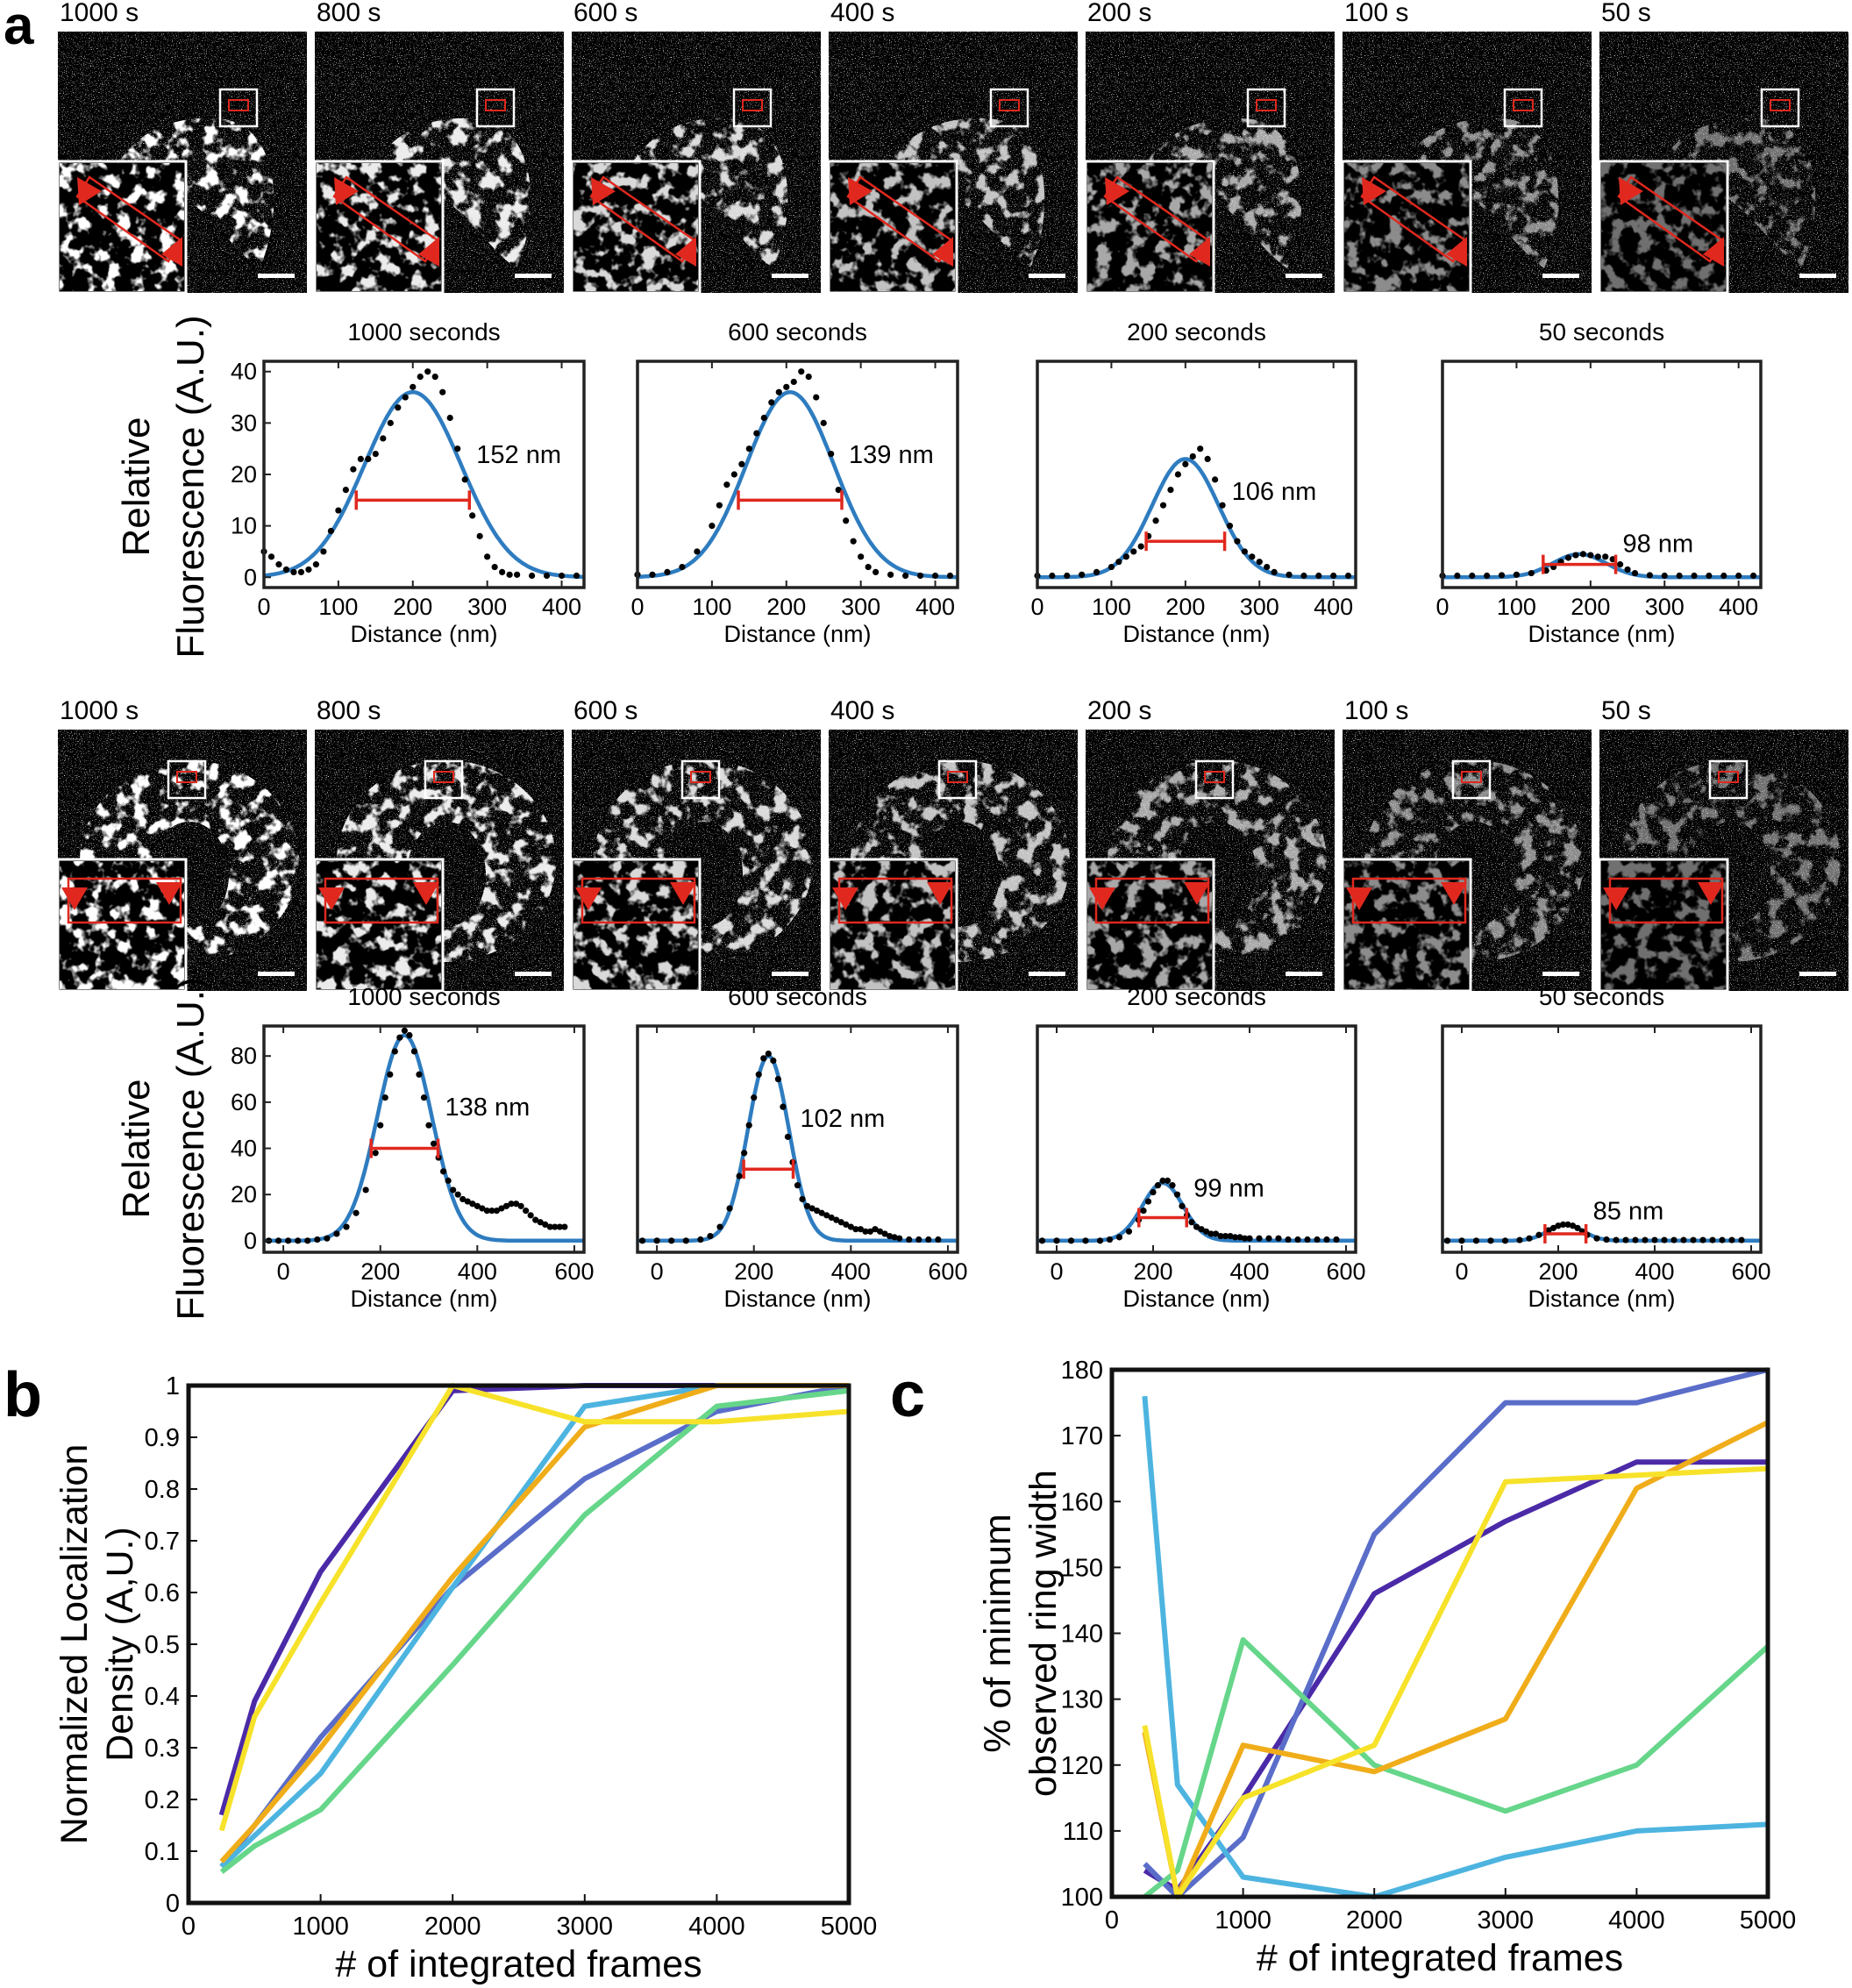 This screenshot has width=1852, height=1988. Describe the element at coordinates (171, 252) in the screenshot. I see `profile-end-arrow` at that location.